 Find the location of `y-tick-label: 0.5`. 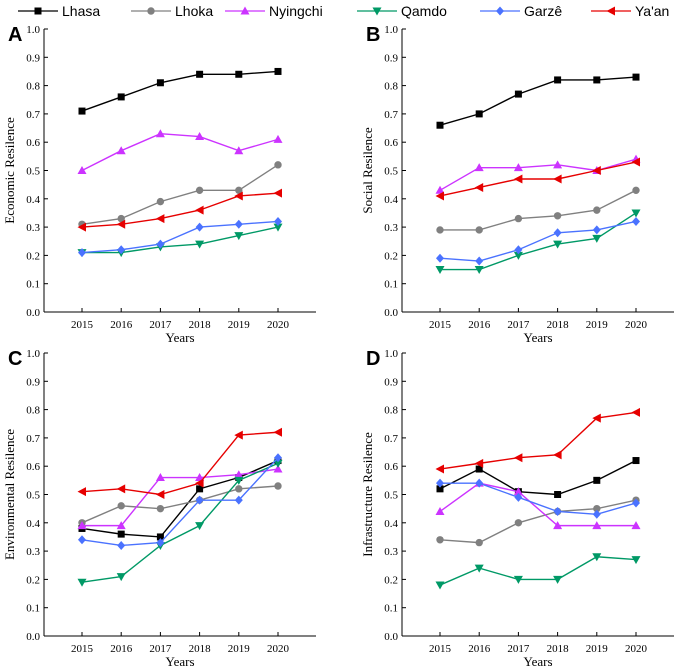

y-tick-label: 0.5 is located at coordinates (391, 172).